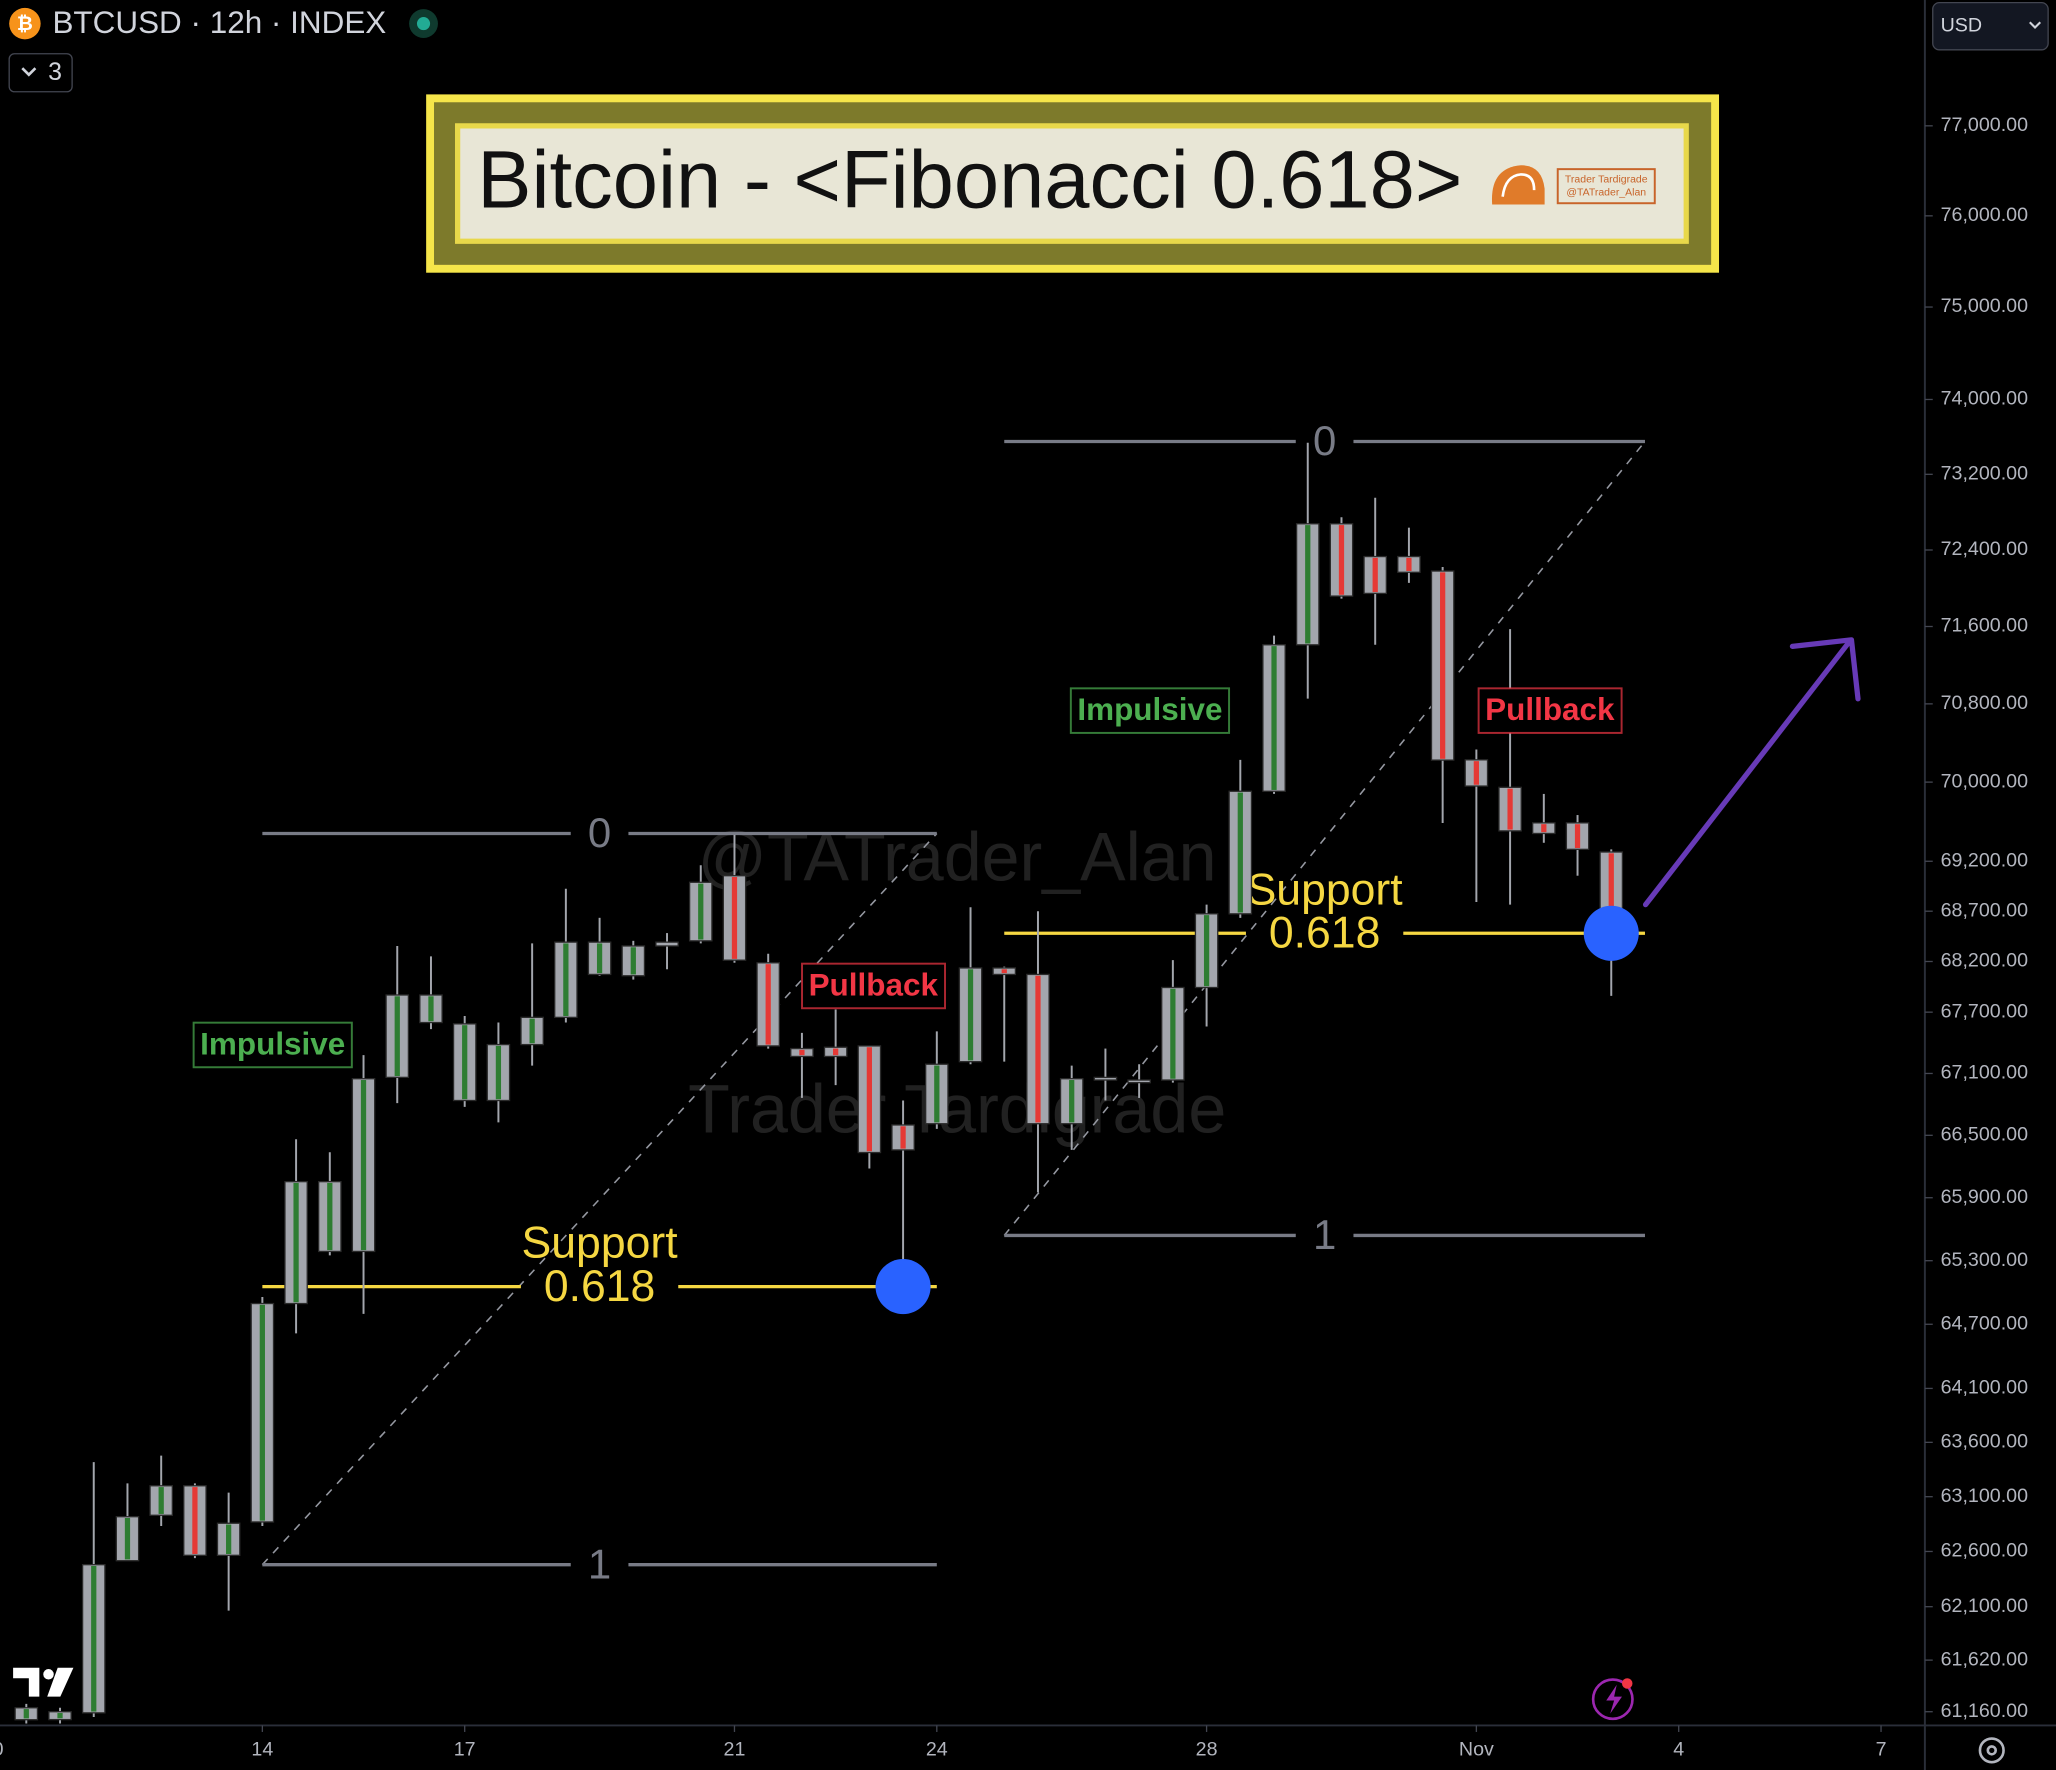 This screenshot has width=2056, height=1770. I want to click on x-tick-label: 21, so click(735, 1750).